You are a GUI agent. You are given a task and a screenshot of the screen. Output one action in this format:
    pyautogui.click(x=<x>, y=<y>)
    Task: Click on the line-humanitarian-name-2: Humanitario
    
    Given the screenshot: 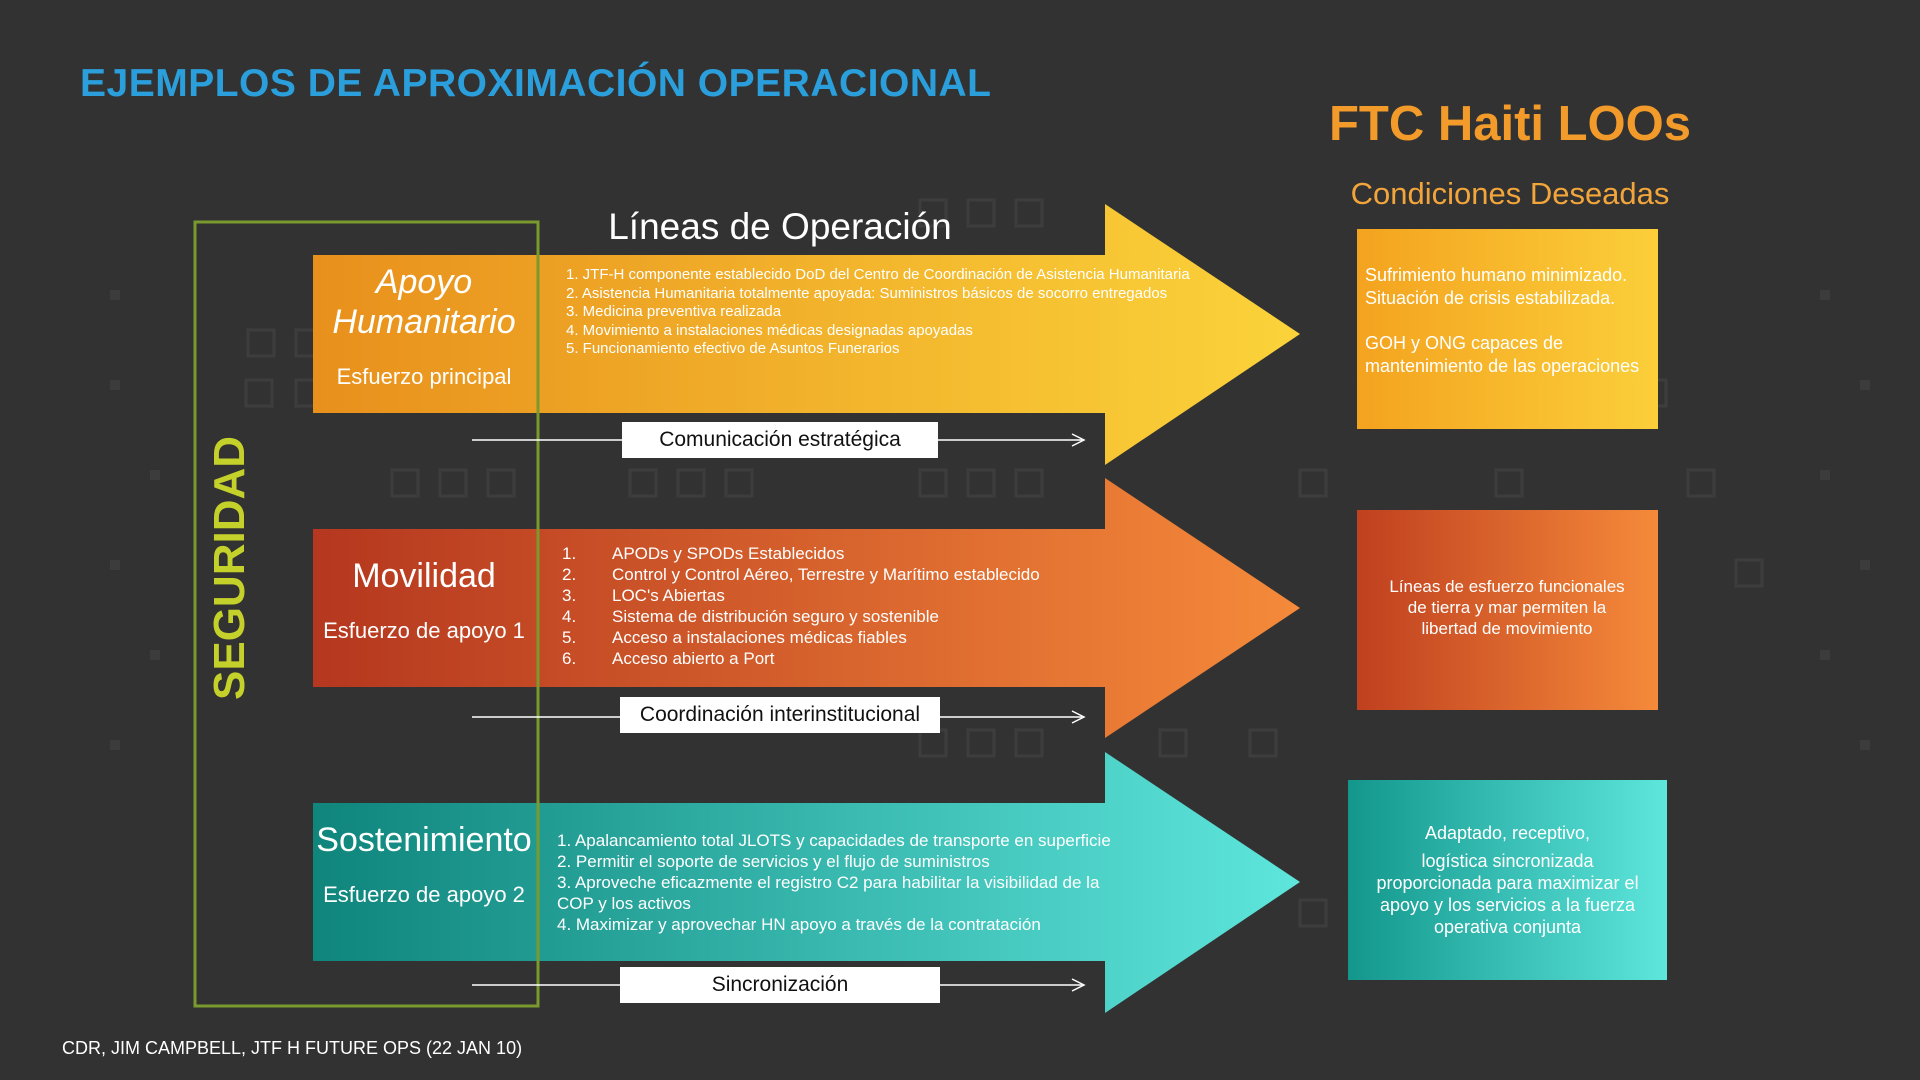 What is the action you would take?
    pyautogui.click(x=424, y=322)
    